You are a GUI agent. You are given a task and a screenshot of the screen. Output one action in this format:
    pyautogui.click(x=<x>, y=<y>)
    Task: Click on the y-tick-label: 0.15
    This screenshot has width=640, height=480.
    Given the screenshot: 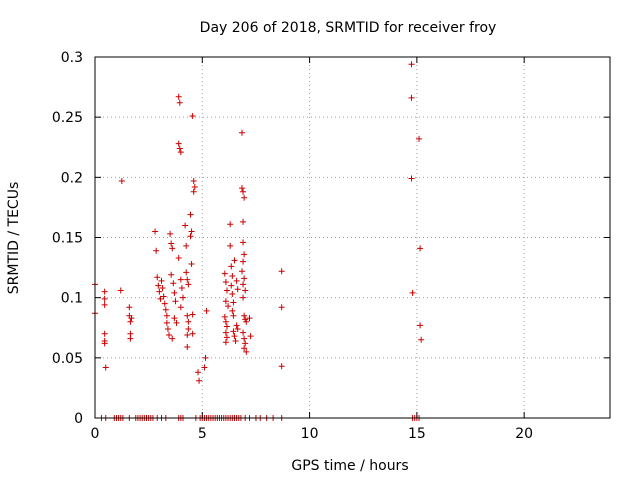 What is the action you would take?
    pyautogui.click(x=67, y=239)
    